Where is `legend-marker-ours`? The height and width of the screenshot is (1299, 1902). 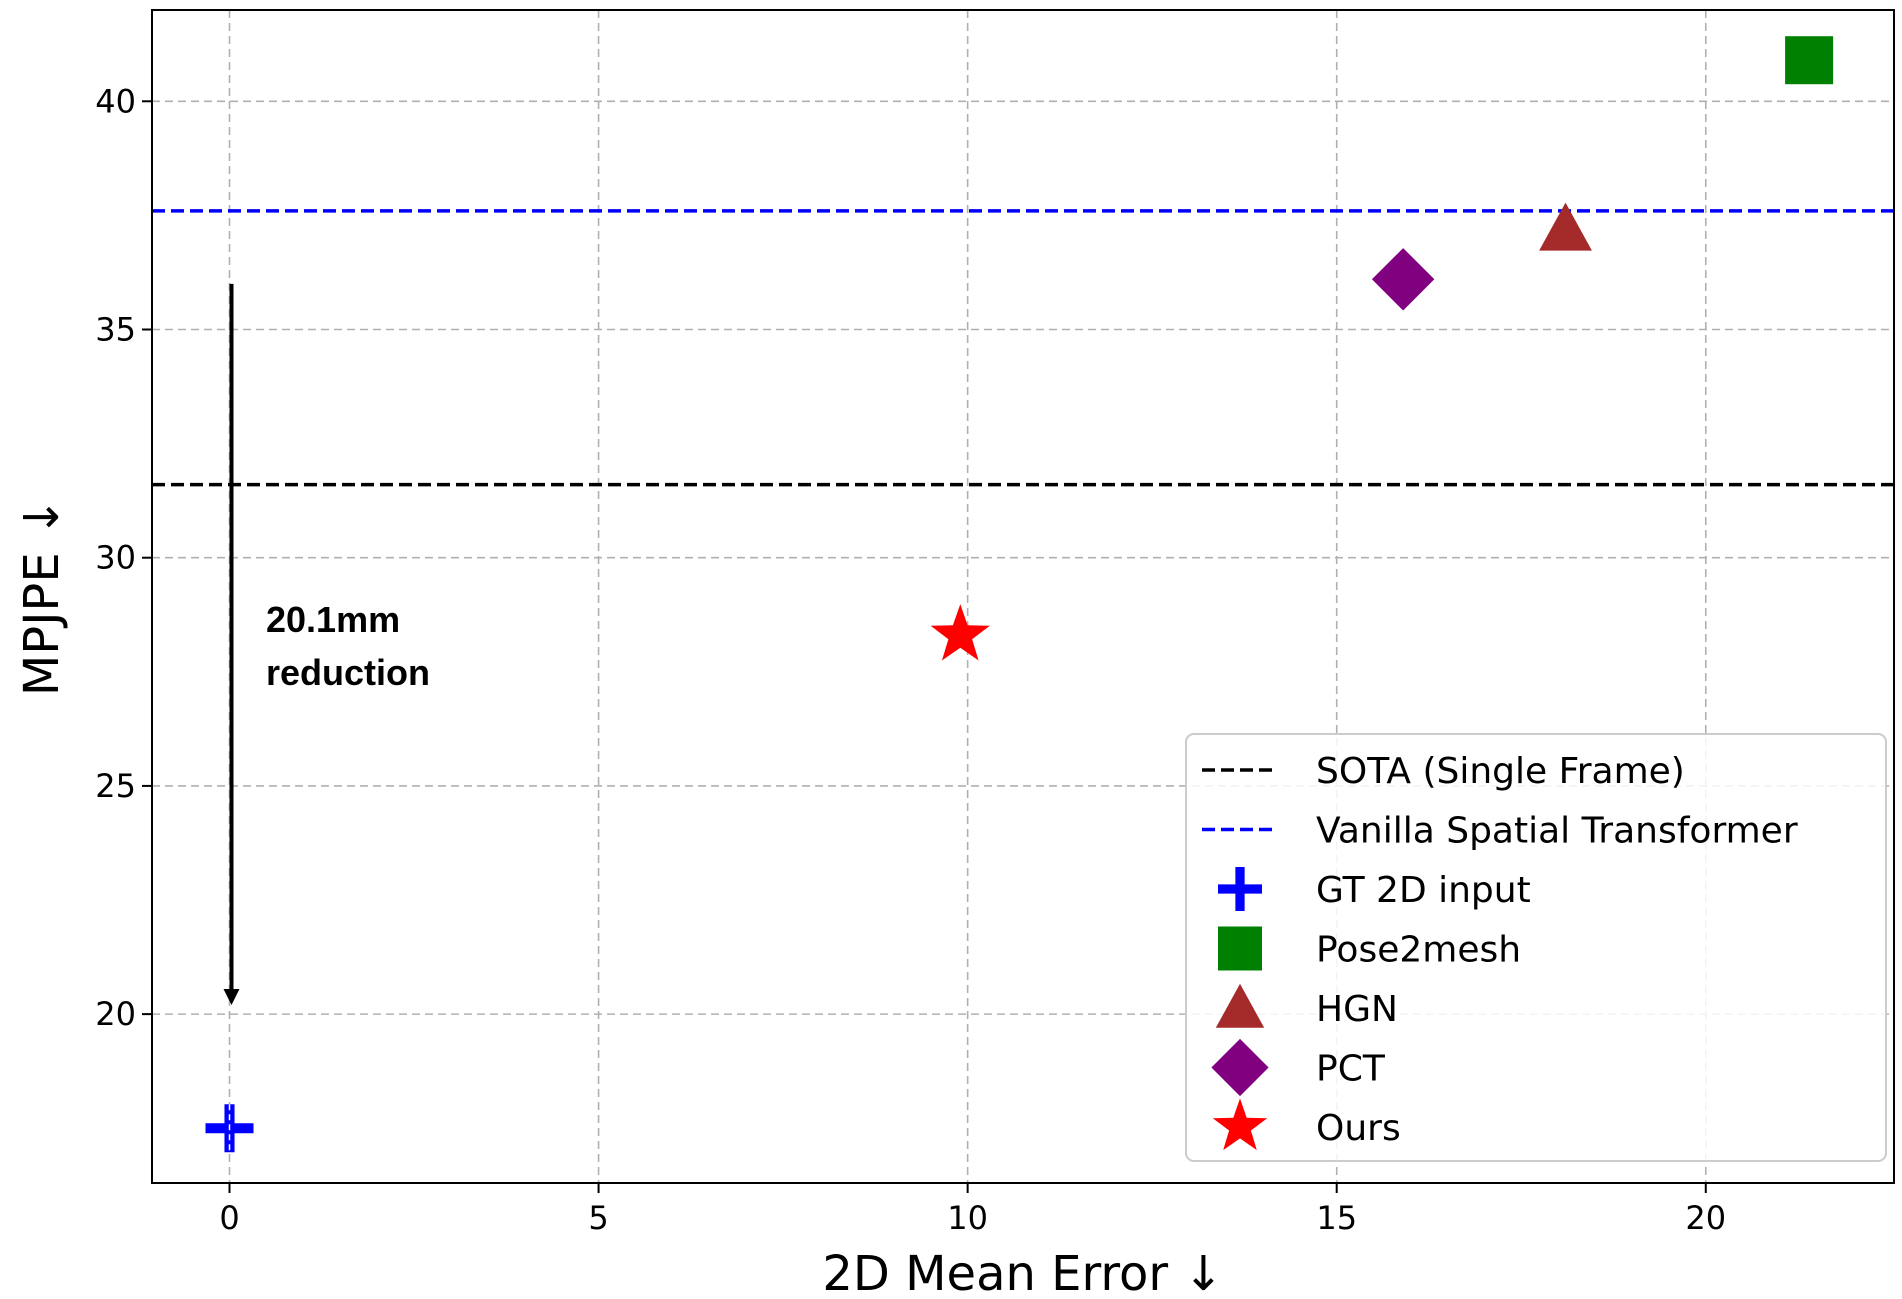 legend-marker-ours is located at coordinates (1240, 1124).